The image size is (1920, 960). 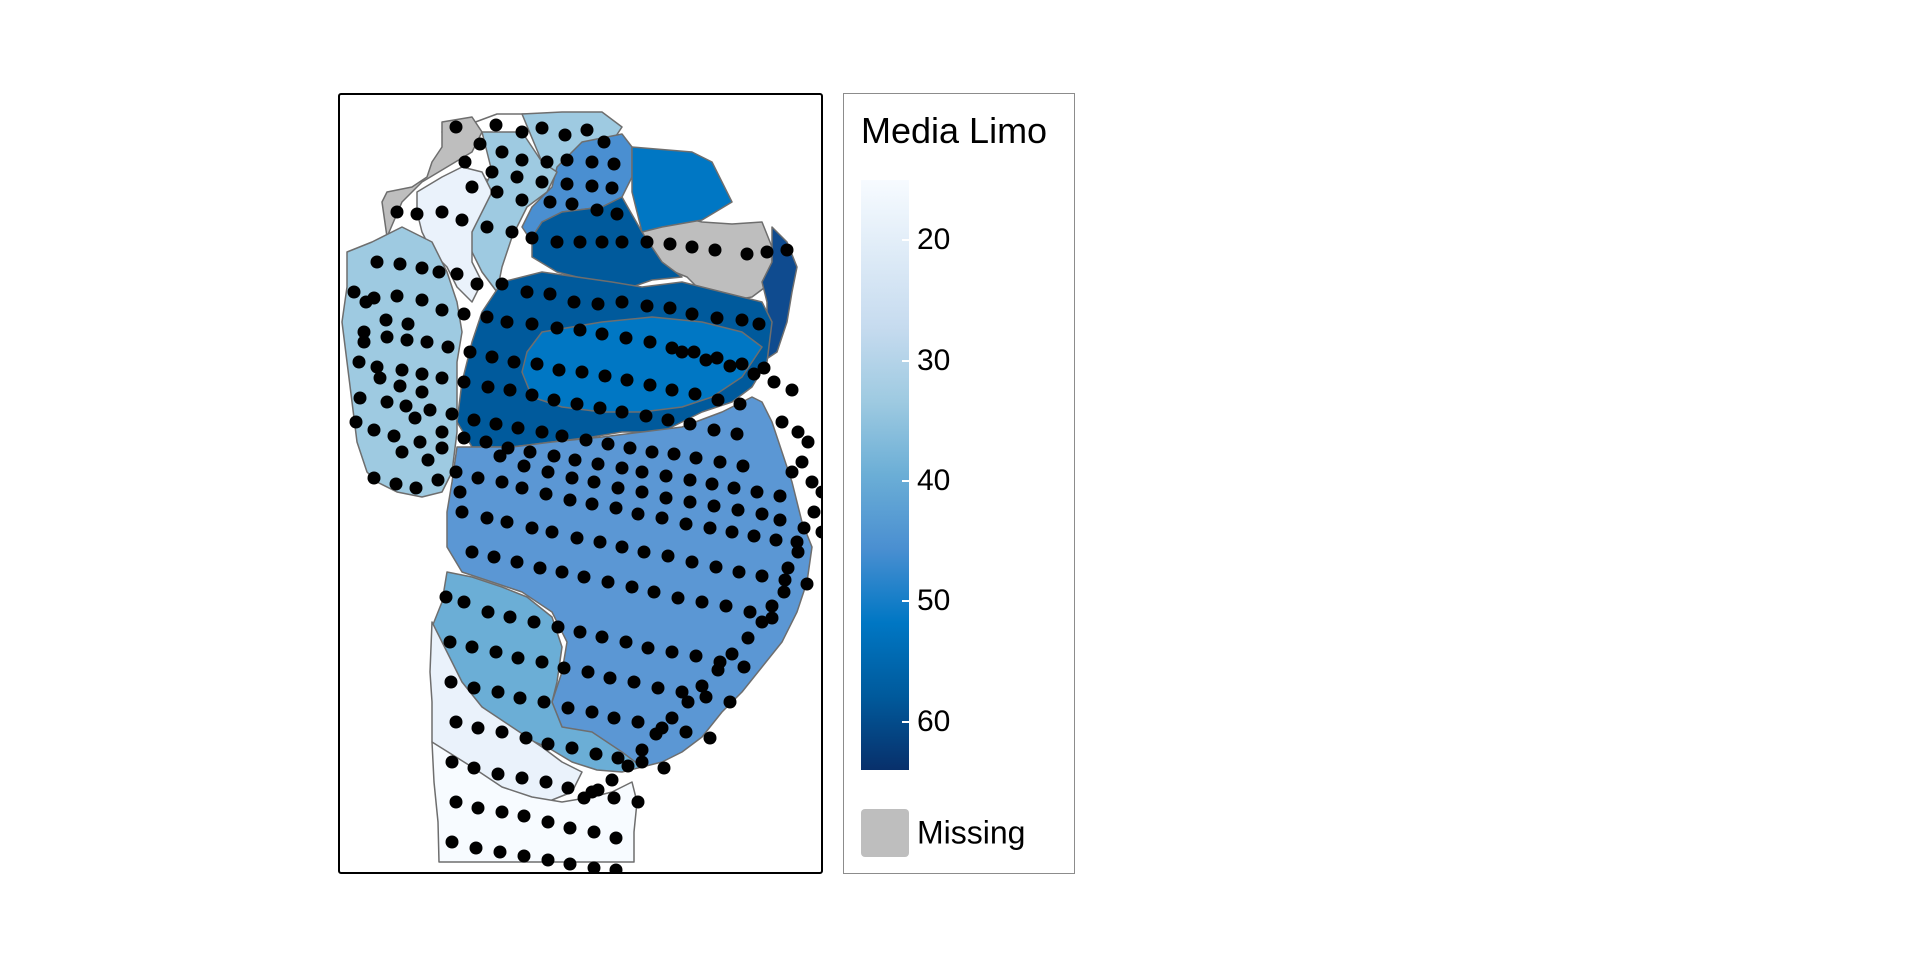 I want to click on legend-title: Media Limo, so click(x=954, y=130).